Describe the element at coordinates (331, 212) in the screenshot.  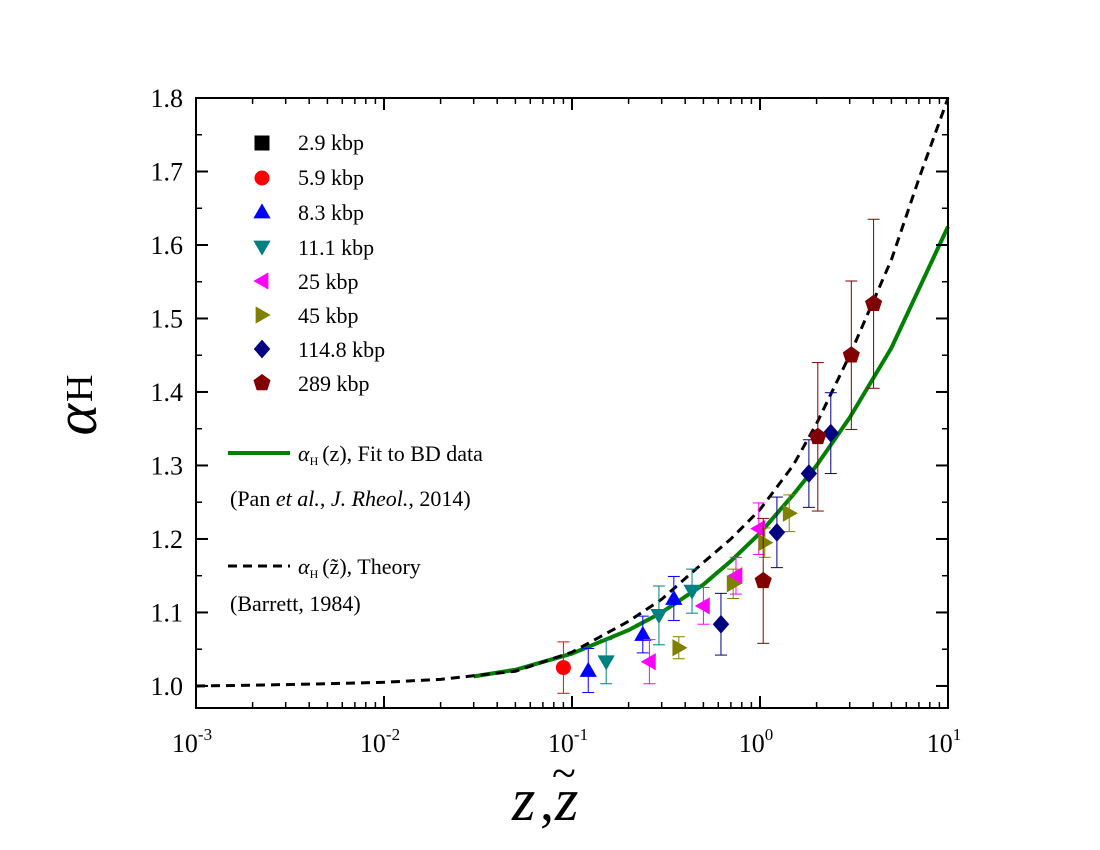
I see `legend-label-2: 8.3 kbp` at that location.